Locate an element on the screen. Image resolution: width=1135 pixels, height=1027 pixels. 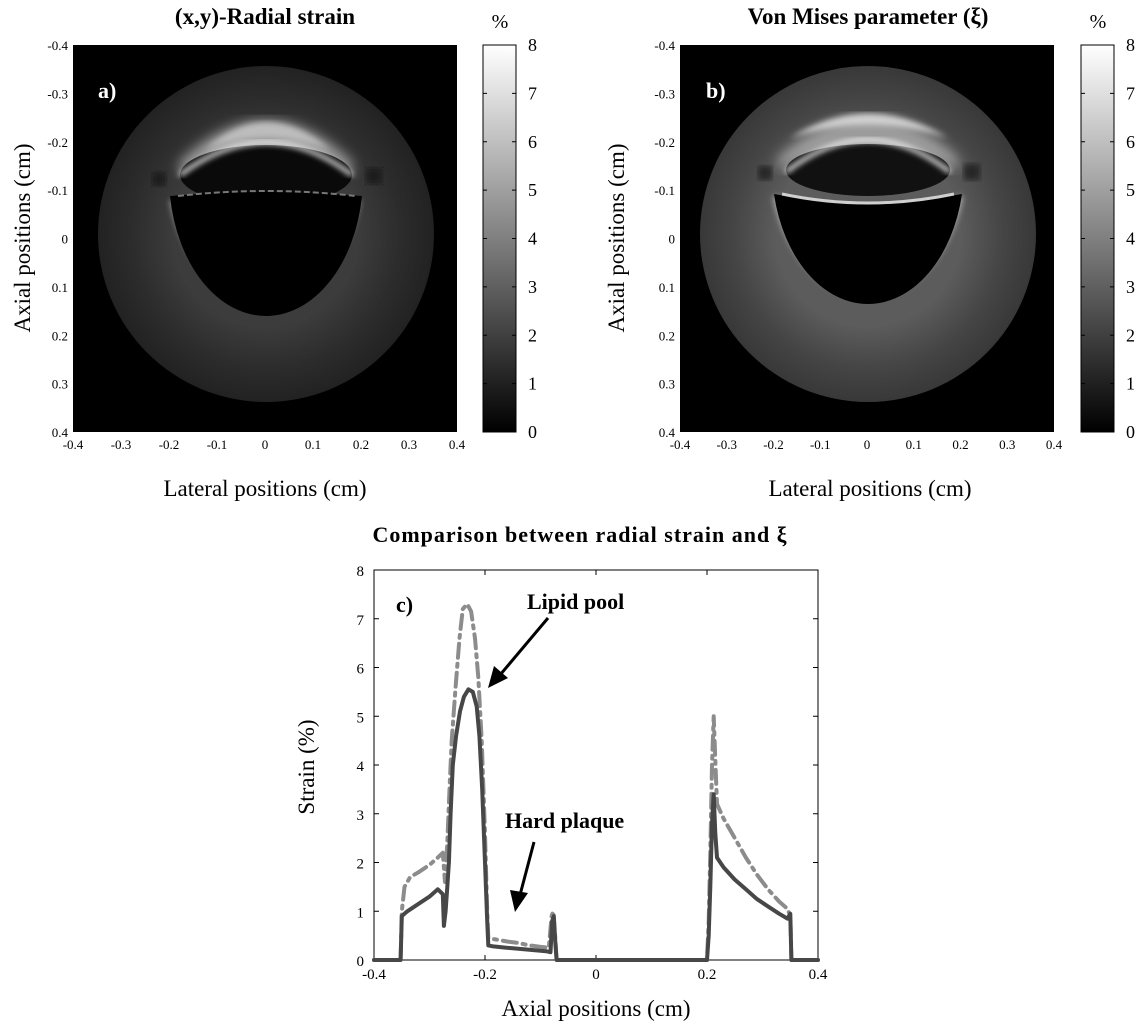
y-tick-label: 1 is located at coordinates (361, 913).